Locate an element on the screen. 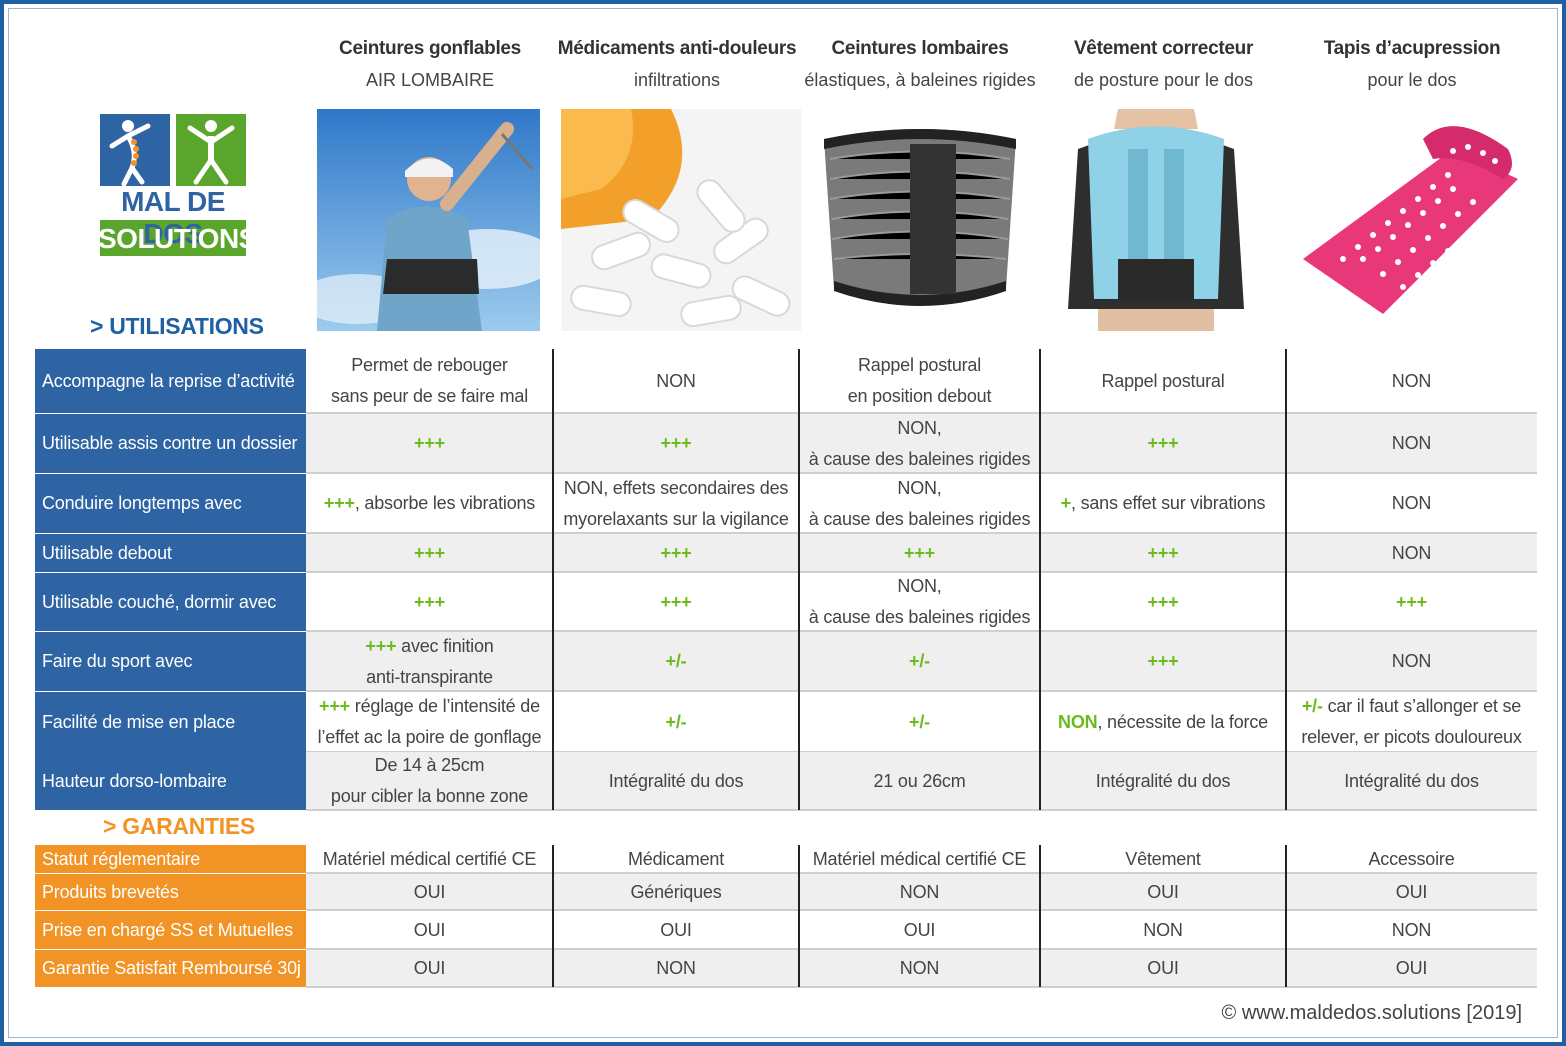 The width and height of the screenshot is (1566, 1046). photo-posture-corrector is located at coordinates (1156, 220).